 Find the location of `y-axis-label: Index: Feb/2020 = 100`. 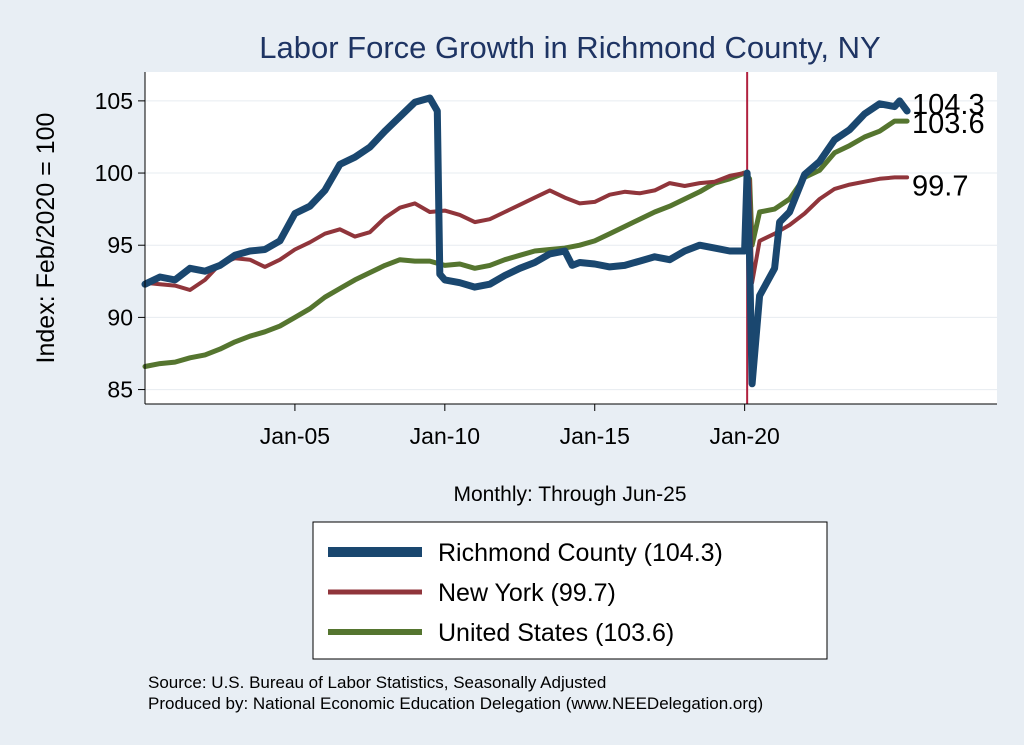

y-axis-label: Index: Feb/2020 = 100 is located at coordinates (46, 238).